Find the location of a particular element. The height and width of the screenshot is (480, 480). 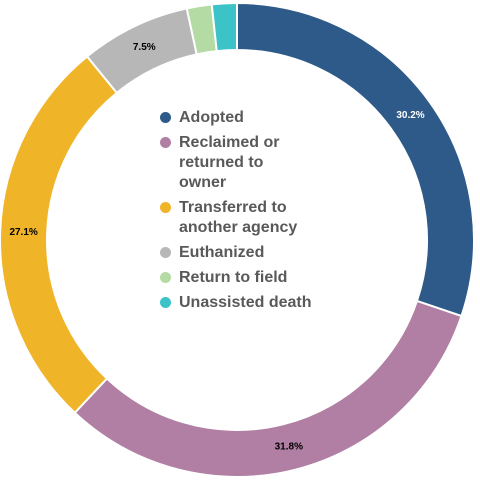

legend-item-transferred-to-another-agency: Transferred to another agency is located at coordinates (255, 218).